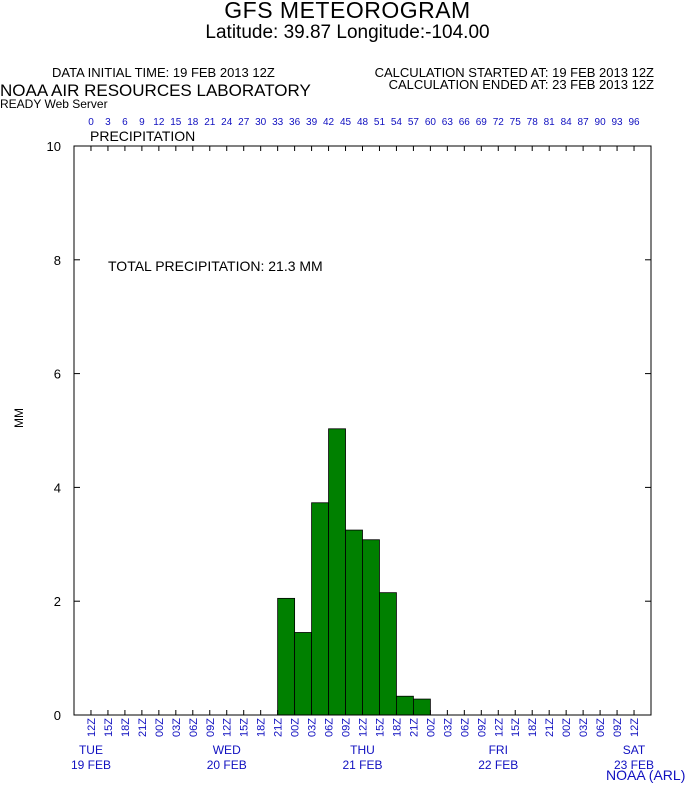 The width and height of the screenshot is (695, 787). What do you see at coordinates (380, 122) in the screenshot?
I see `forecast-hour-label: 51` at bounding box center [380, 122].